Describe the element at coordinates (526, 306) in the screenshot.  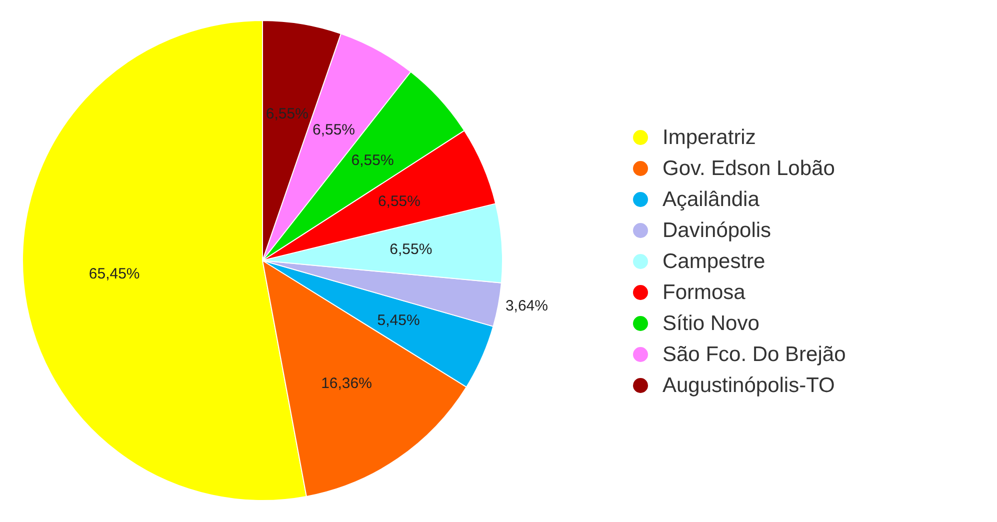
I see `data-label: 3,64%` at that location.